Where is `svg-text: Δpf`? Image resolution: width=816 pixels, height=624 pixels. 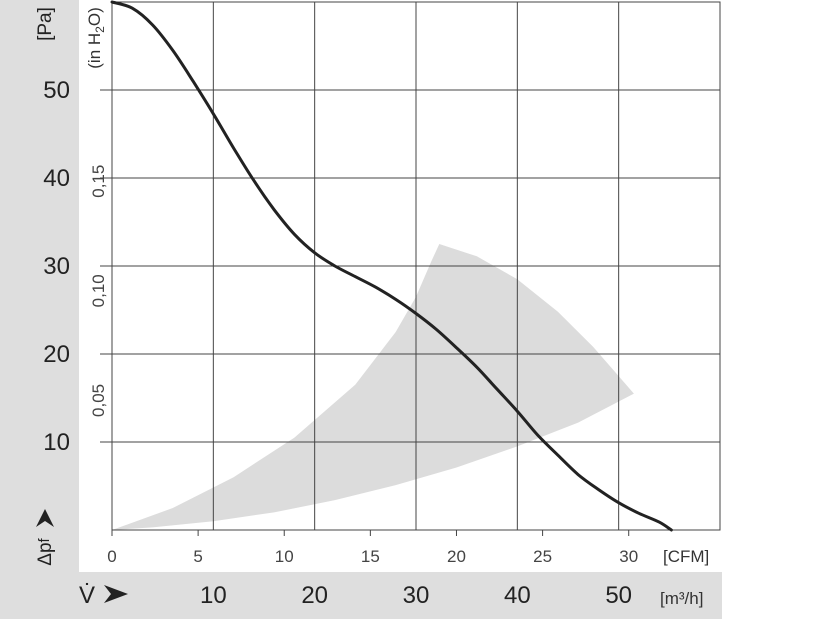 svg-text: Δpf is located at coordinates (45, 551).